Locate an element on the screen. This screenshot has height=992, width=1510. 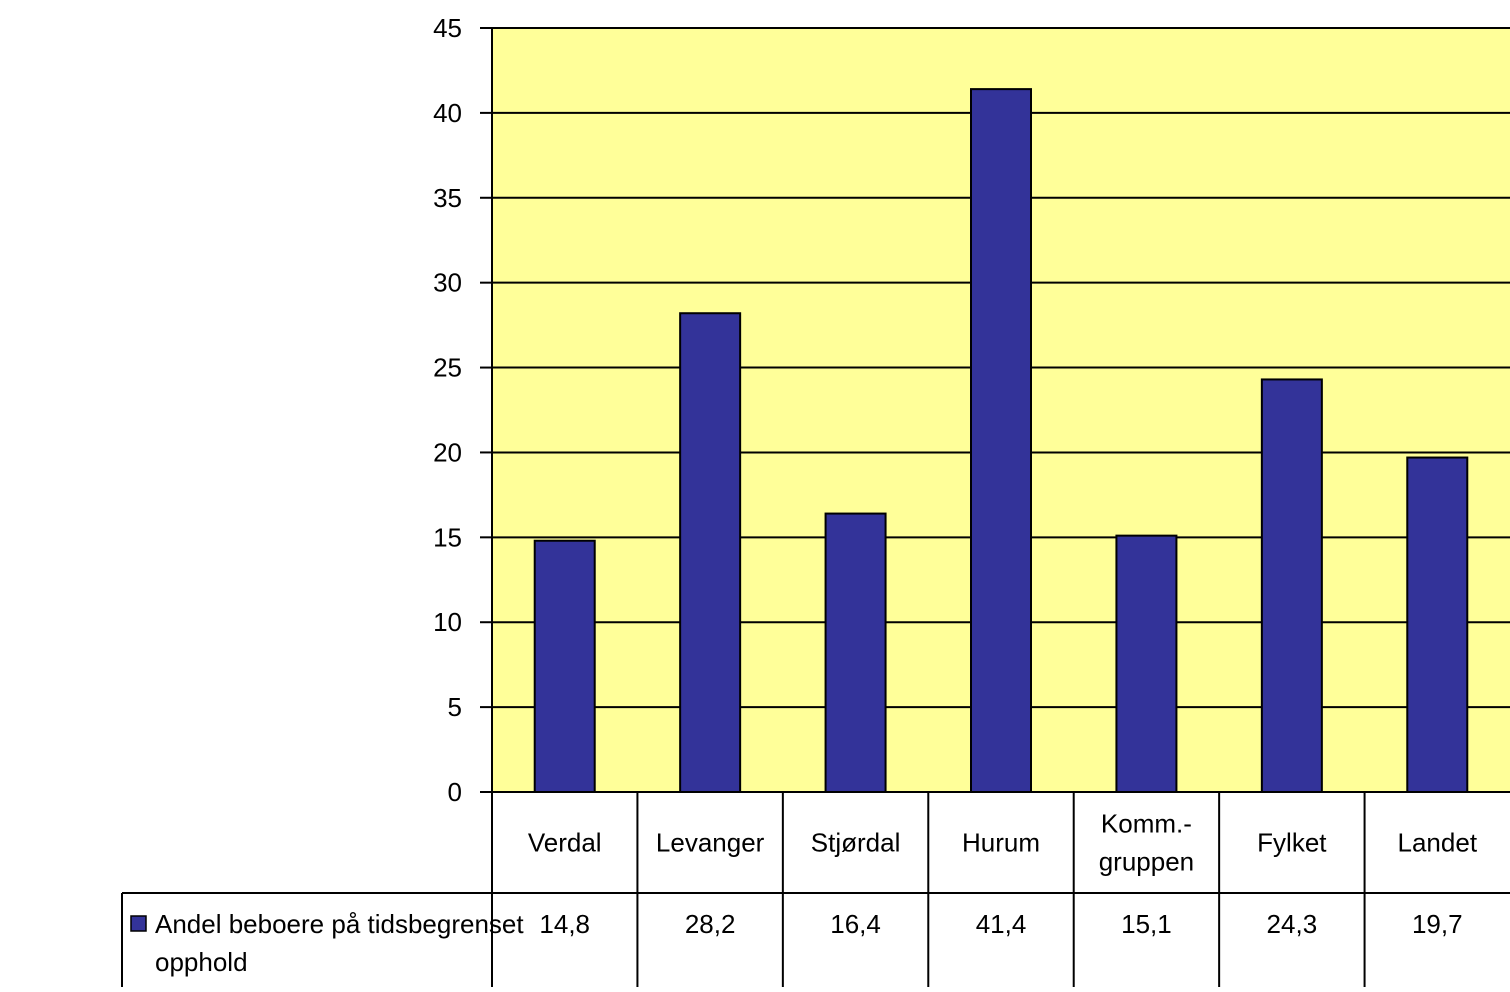
legend-key is located at coordinates (138, 923).